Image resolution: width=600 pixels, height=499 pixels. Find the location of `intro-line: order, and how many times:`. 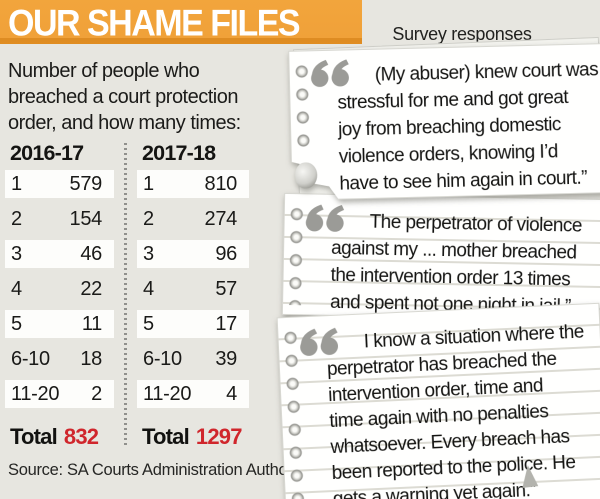

intro-line: order, and how many times: is located at coordinates (124, 123).